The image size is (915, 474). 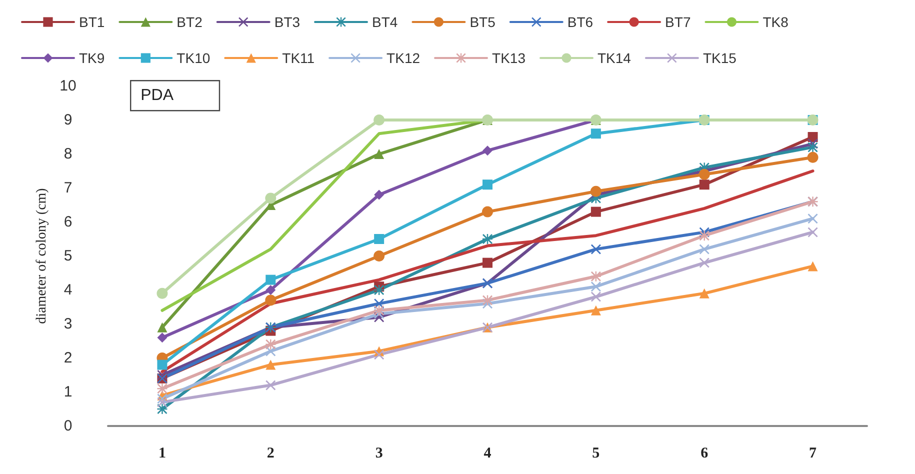 What do you see at coordinates (68, 392) in the screenshot?
I see `y-tick-label: 1` at bounding box center [68, 392].